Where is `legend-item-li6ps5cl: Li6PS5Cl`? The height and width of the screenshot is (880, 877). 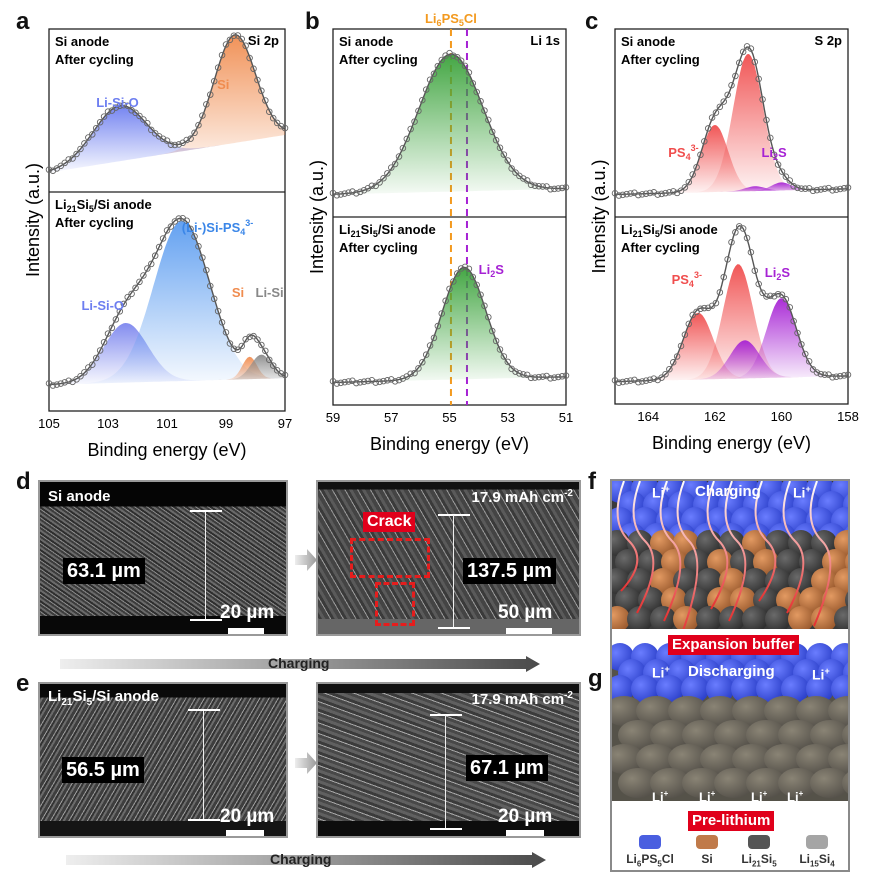 legend-item-li6ps5cl: Li6PS5Cl is located at coordinates (650, 851).